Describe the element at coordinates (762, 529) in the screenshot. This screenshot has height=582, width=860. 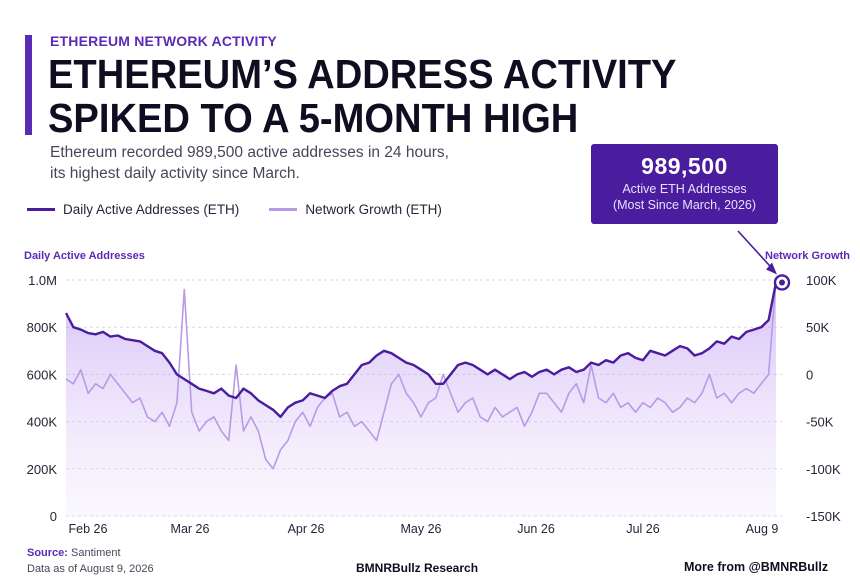
I see `x-tick-label: Aug 9` at that location.